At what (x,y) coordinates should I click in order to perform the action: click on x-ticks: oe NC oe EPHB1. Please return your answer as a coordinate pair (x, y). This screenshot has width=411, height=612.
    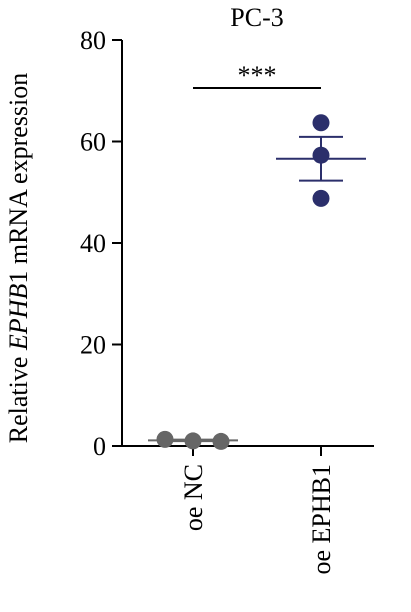
    Looking at the image, I should click on (257, 510).